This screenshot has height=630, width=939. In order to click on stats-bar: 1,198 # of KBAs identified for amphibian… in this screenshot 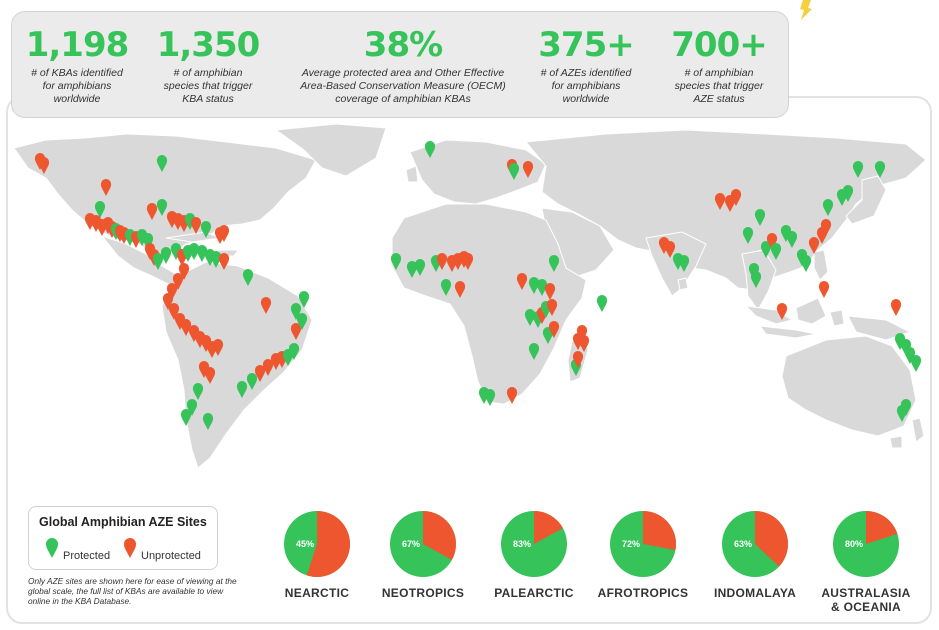, I will do `click(400, 64)`.